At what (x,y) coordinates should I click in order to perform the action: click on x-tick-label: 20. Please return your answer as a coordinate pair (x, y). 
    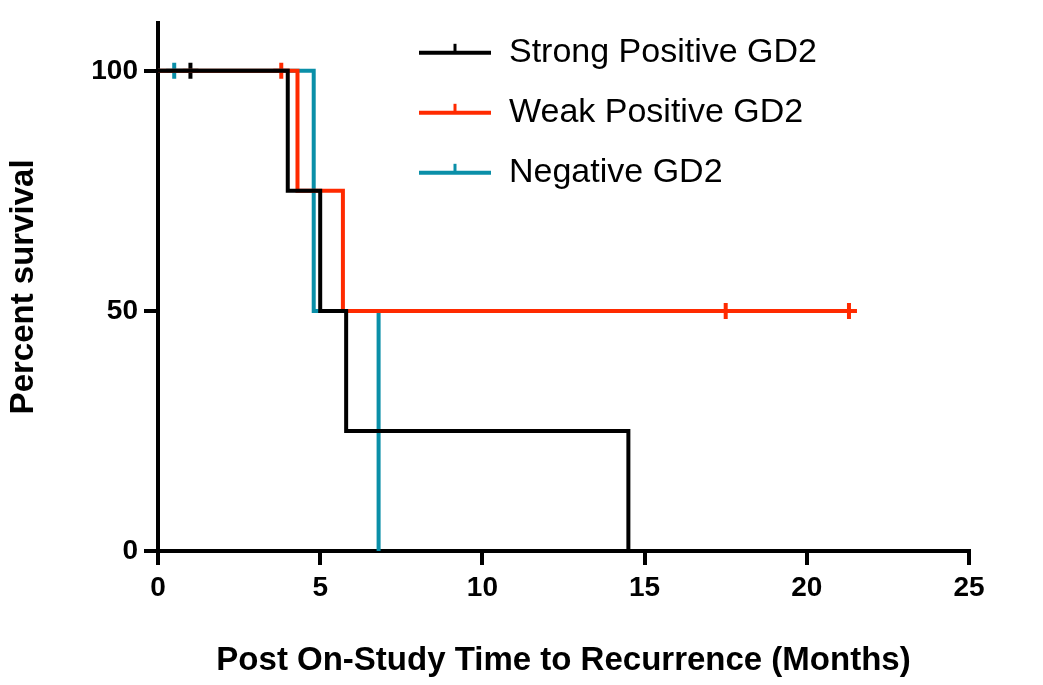
    Looking at the image, I should click on (807, 586).